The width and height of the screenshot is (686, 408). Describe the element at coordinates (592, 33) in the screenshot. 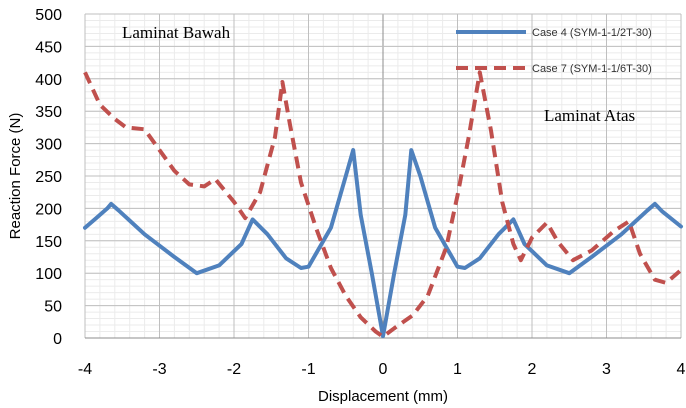

I see `legend-label-case-4: Case 4 (SYM-1-1/2T-30)` at that location.